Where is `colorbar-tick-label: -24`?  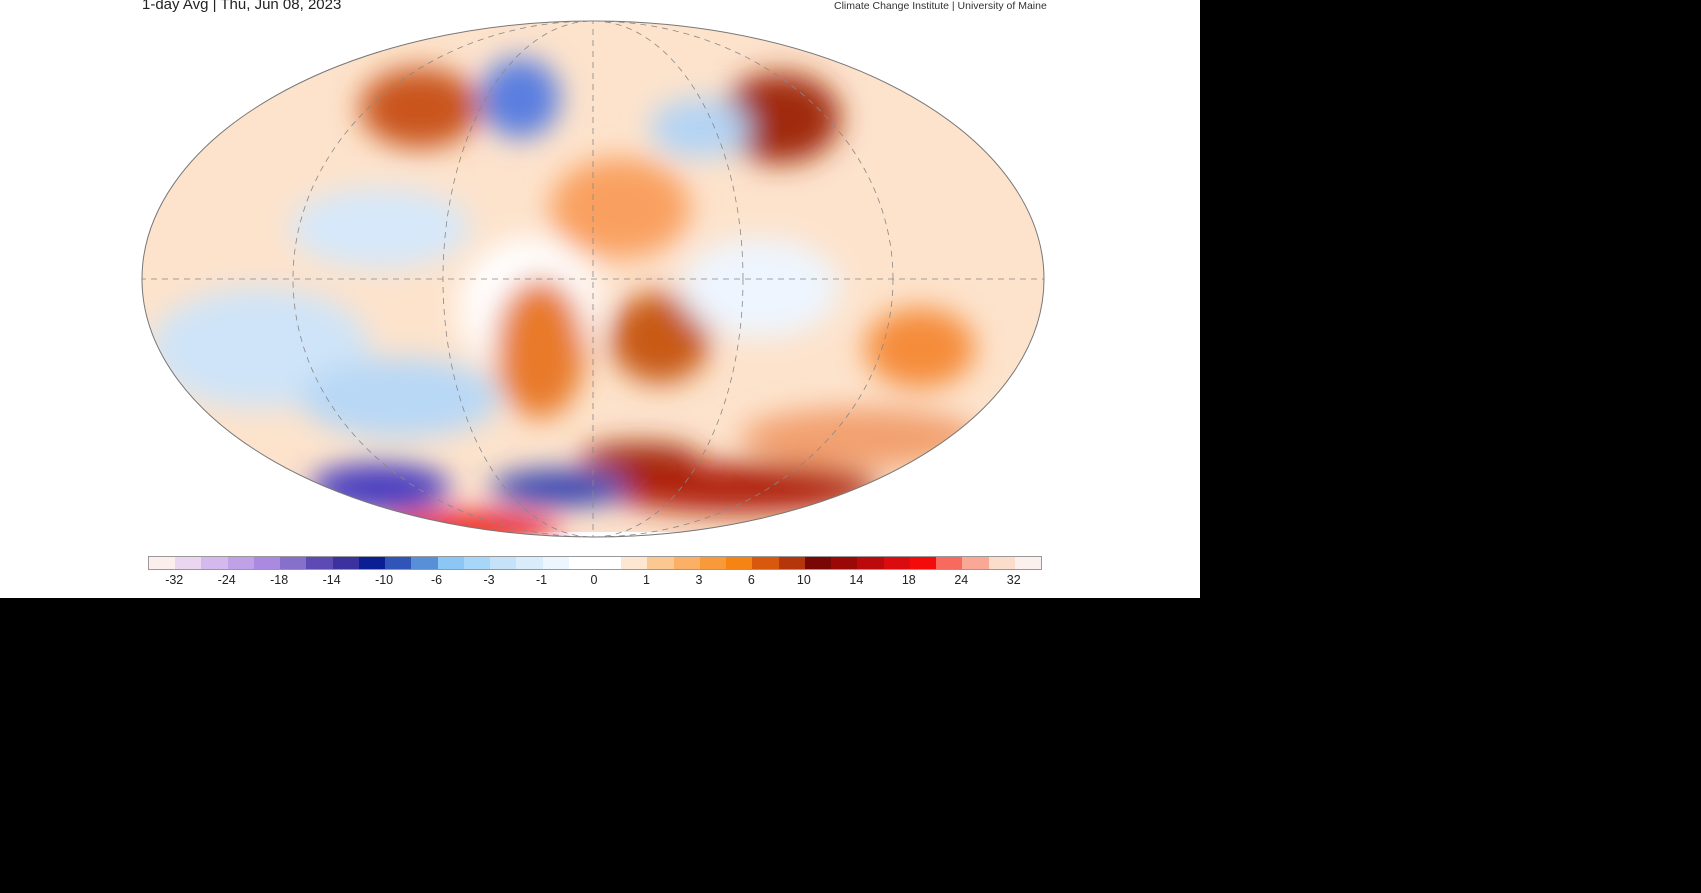
colorbar-tick-label: -24 is located at coordinates (226, 580).